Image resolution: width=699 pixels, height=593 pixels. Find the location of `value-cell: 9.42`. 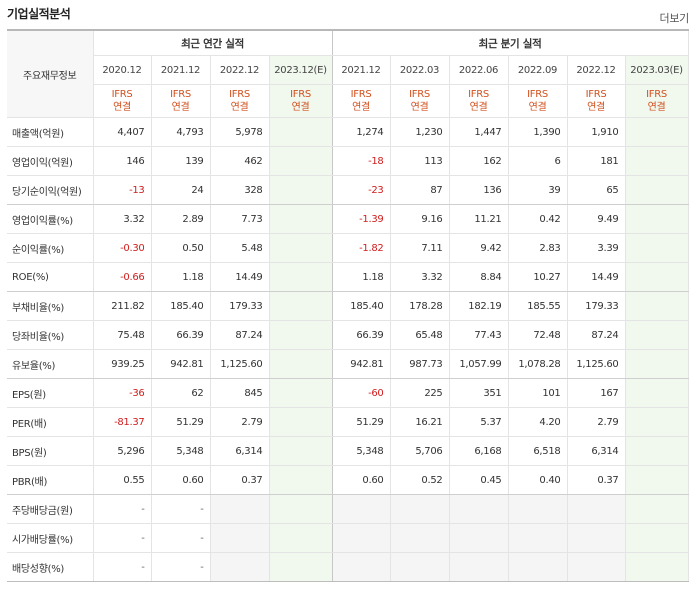

value-cell: 9.42 is located at coordinates (479, 248).